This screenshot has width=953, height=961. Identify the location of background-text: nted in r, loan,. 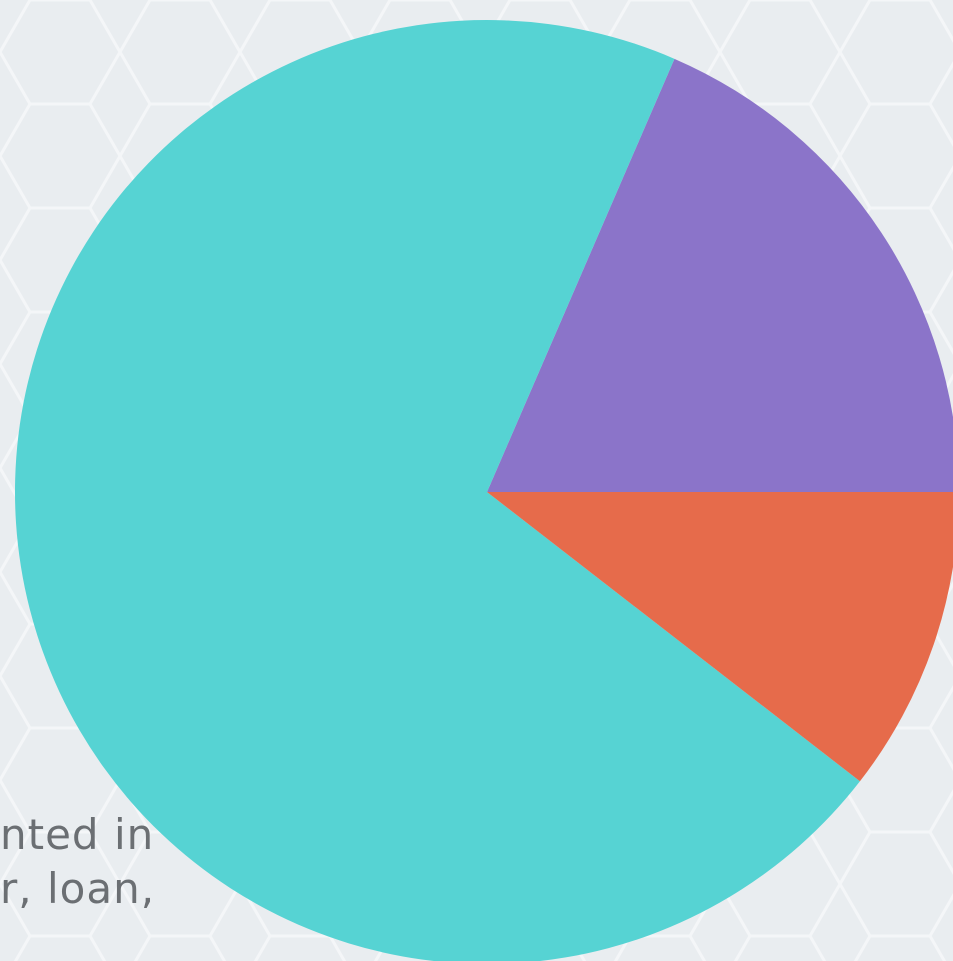
(77, 862).